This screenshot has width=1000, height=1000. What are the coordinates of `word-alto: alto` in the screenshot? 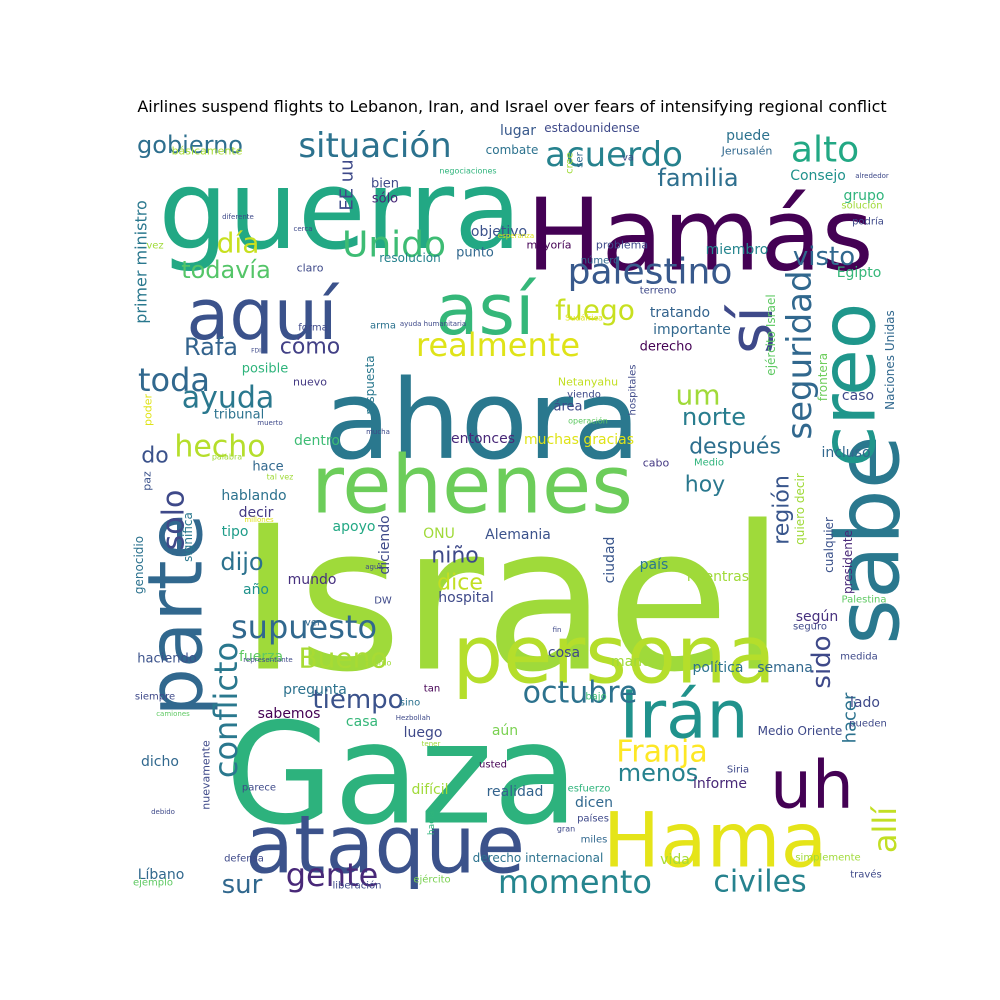 It's located at (825, 150).